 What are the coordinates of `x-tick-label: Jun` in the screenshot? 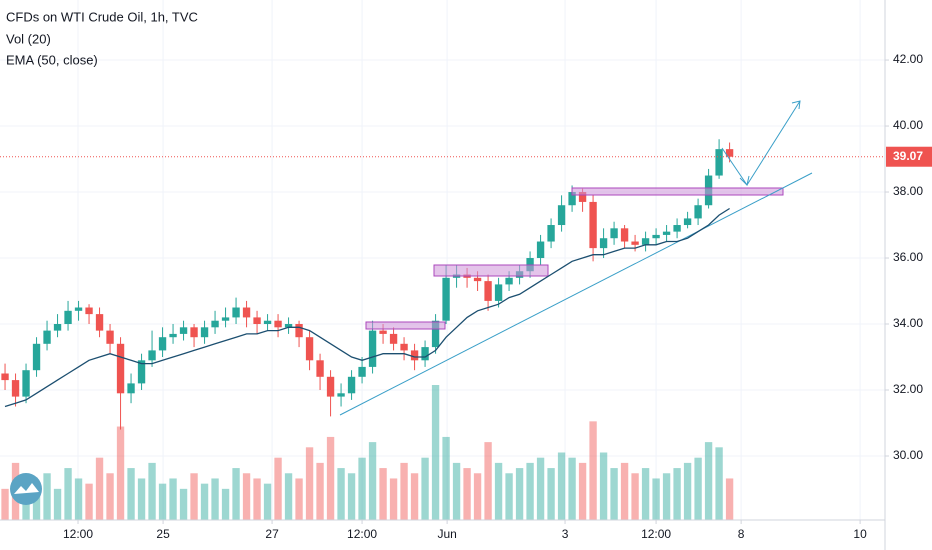 It's located at (446, 534).